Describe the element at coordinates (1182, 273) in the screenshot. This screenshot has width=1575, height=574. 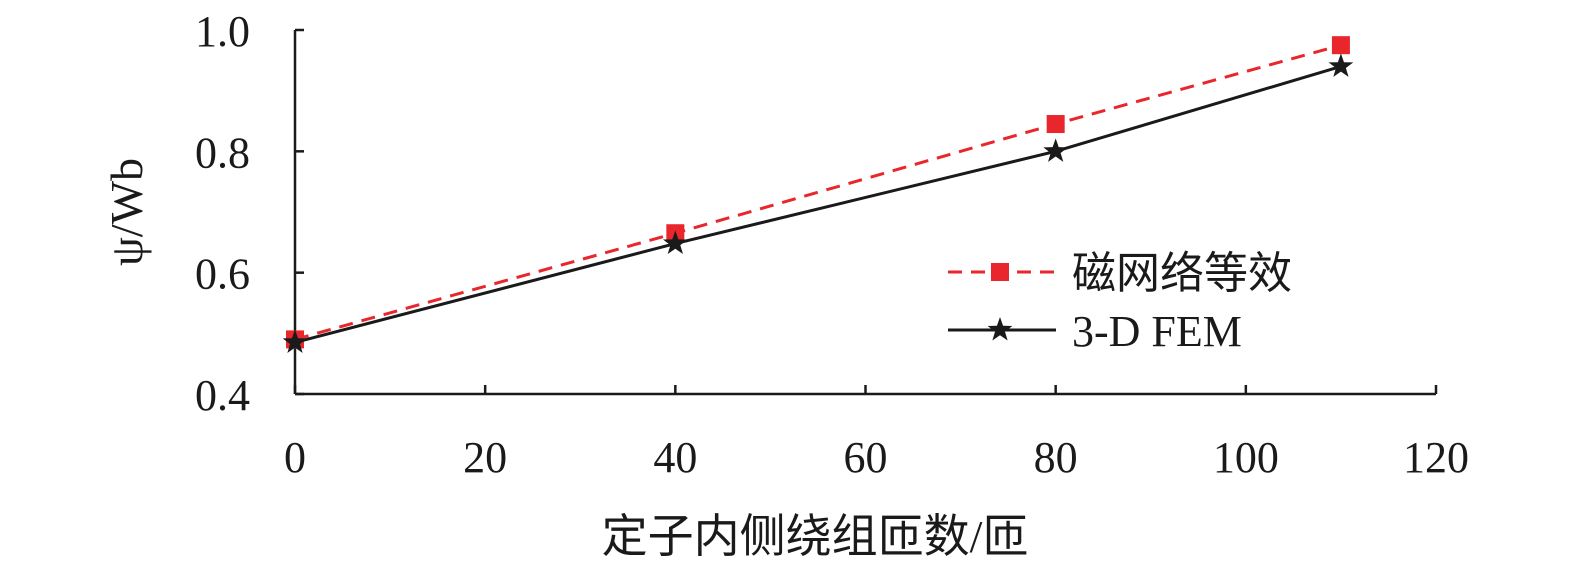
I see `legend-label-magnetic-network: 磁网络等效` at that location.